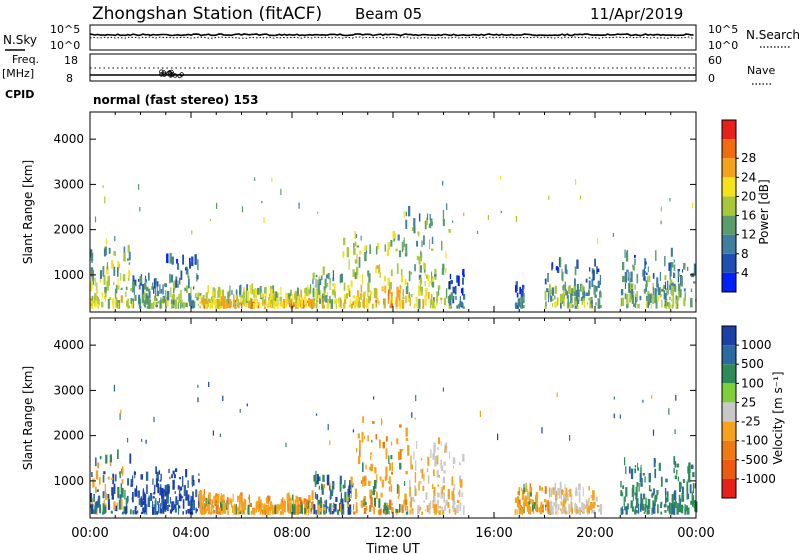 This screenshot has width=800, height=554. I want to click on colorbar-tick-label: 12, so click(748, 235).